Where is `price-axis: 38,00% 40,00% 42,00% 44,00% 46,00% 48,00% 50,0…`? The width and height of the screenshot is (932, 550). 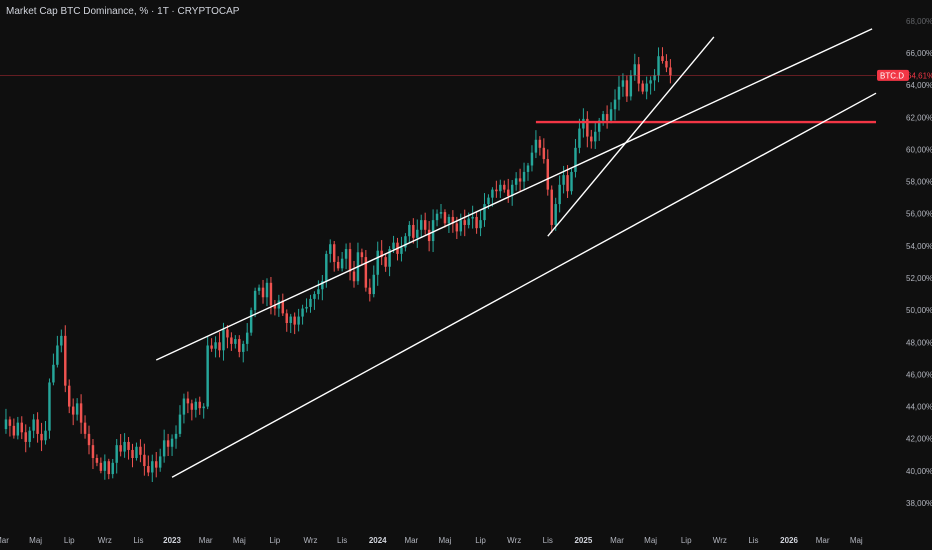
price-axis: 38,00% 40,00% 42,00% 44,00% 46,00% 48,00% 50,0… is located at coordinates (919, 262).